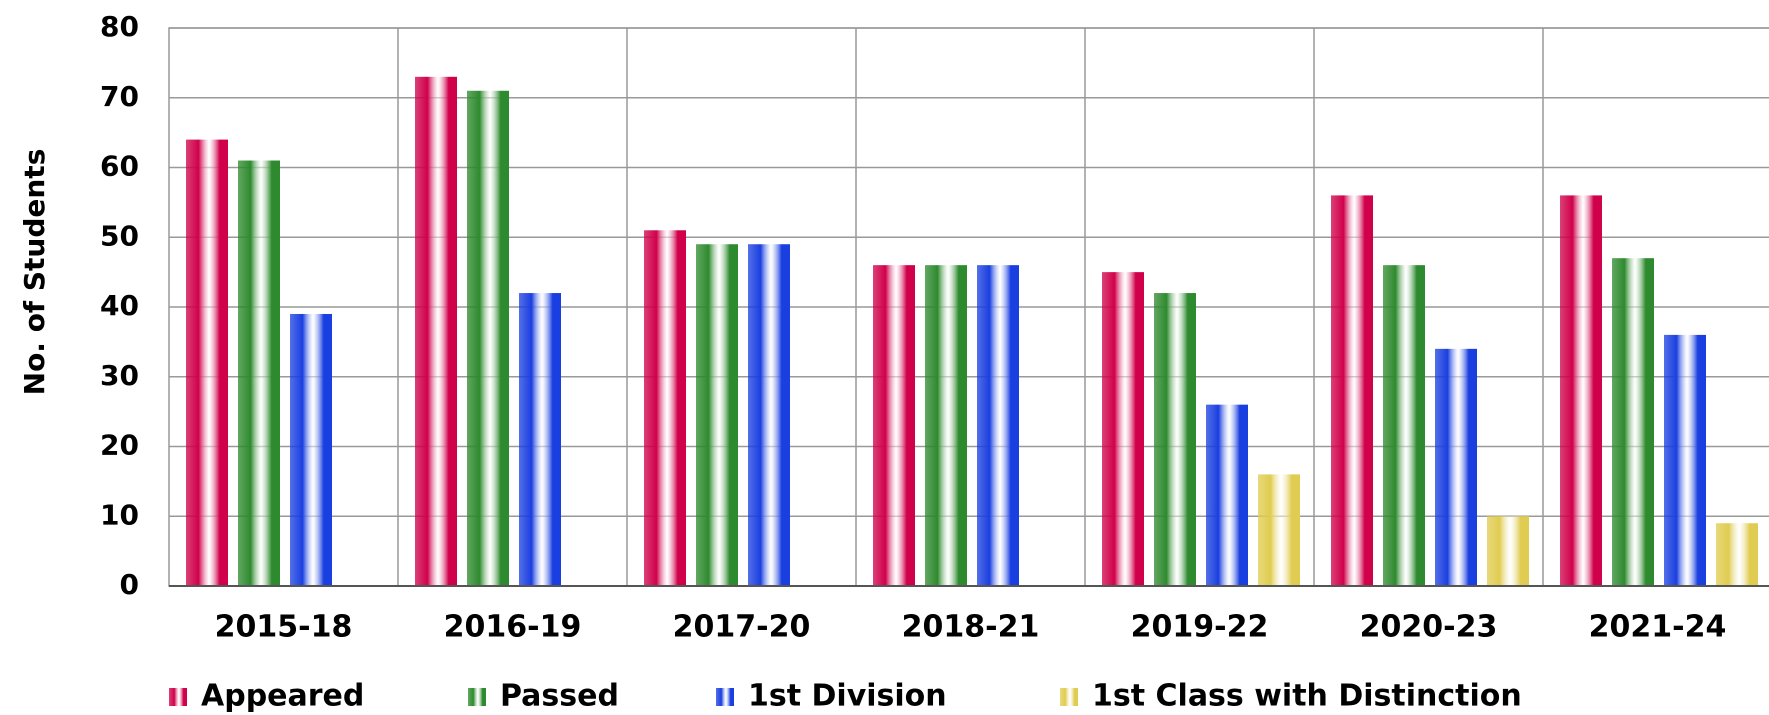 Image resolution: width=1769 pixels, height=715 pixels. I want to click on y-tick-label: 80, so click(119, 26).